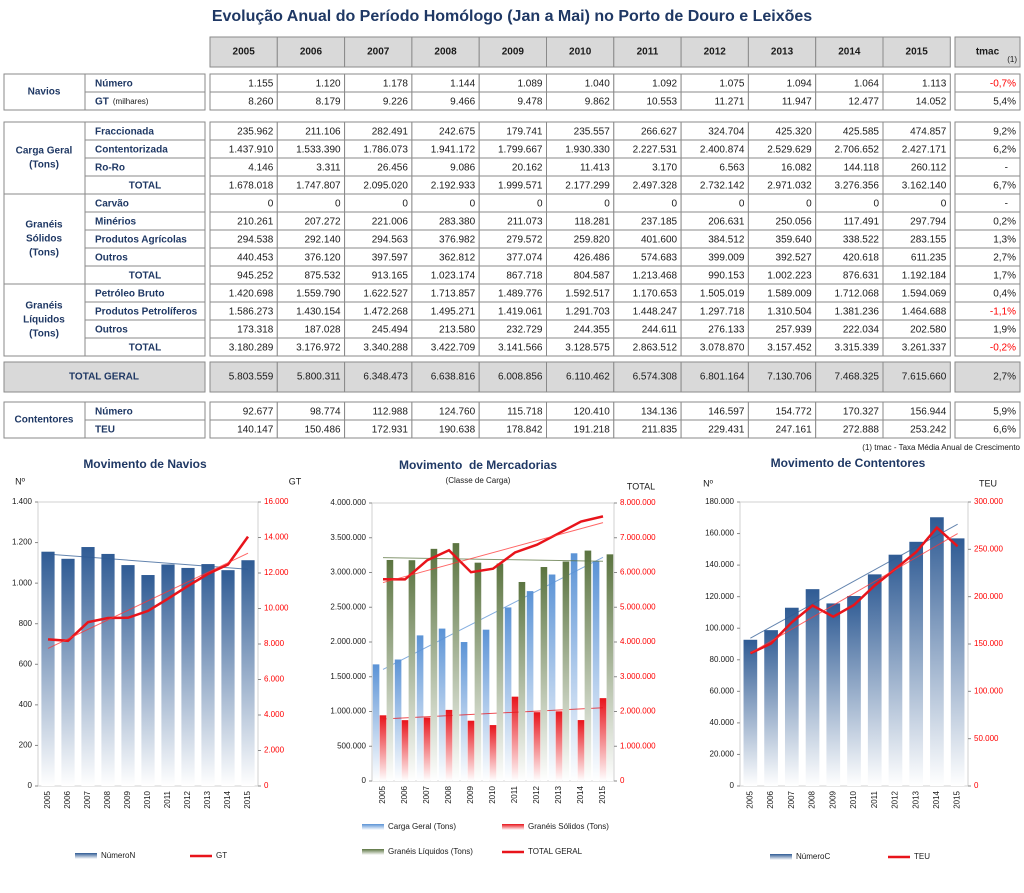 Image resolution: width=1024 pixels, height=893 pixels. What do you see at coordinates (478, 465) in the screenshot?
I see `chart-title: Movimento de Mercadorias` at bounding box center [478, 465].